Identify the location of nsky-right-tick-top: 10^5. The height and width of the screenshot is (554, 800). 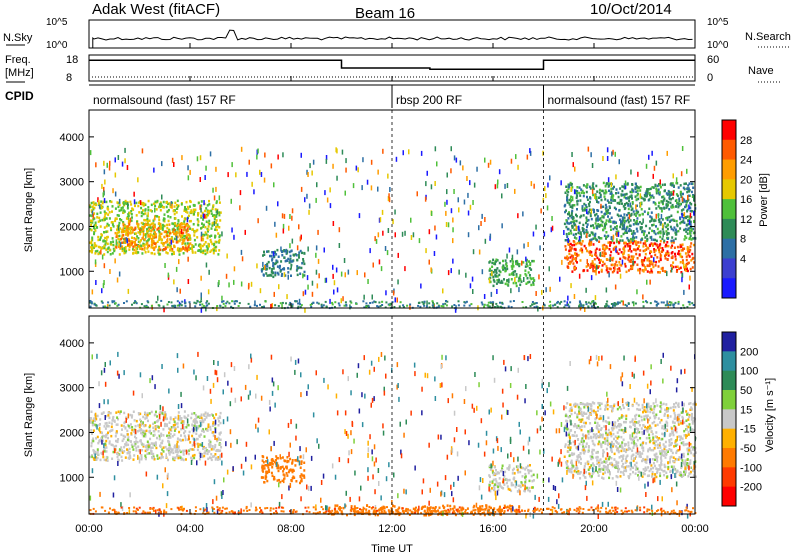
(718, 22).